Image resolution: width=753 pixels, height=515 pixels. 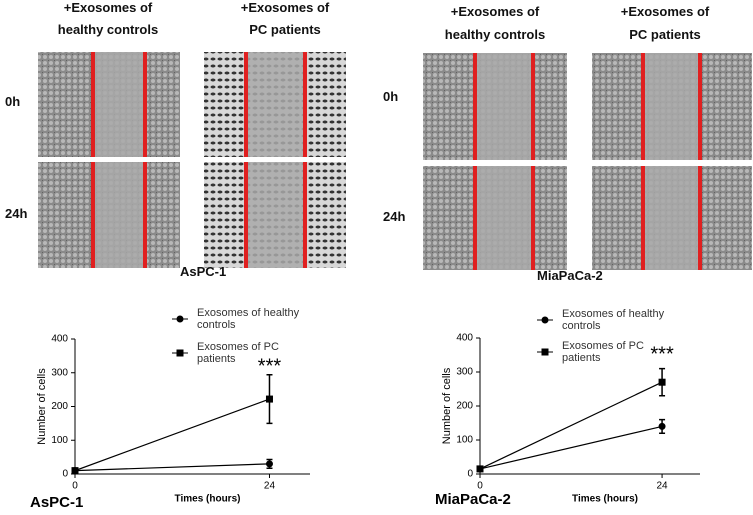 What do you see at coordinates (203, 271) in the screenshot?
I see `cell-line-label: AsPC-1` at bounding box center [203, 271].